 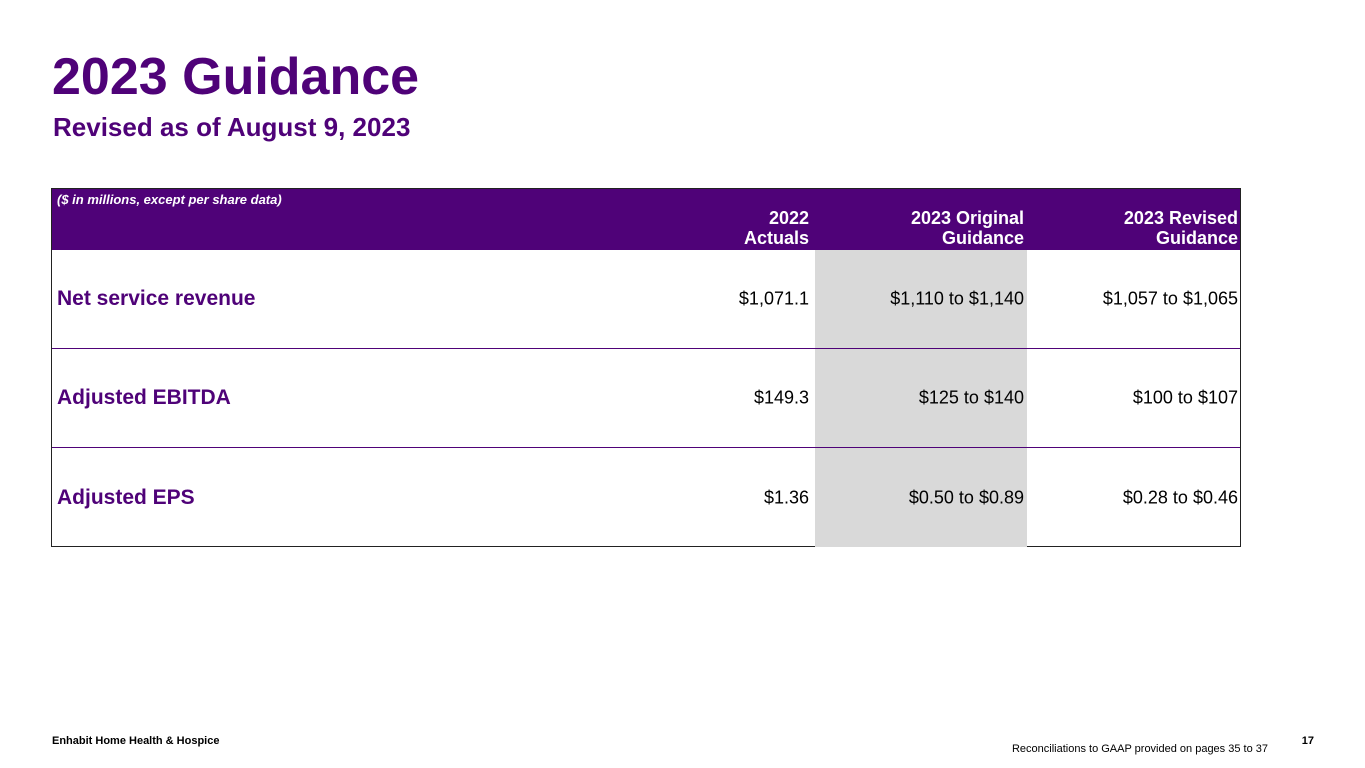 What do you see at coordinates (144, 397) in the screenshot?
I see `row-label: Adjusted EBITDA` at bounding box center [144, 397].